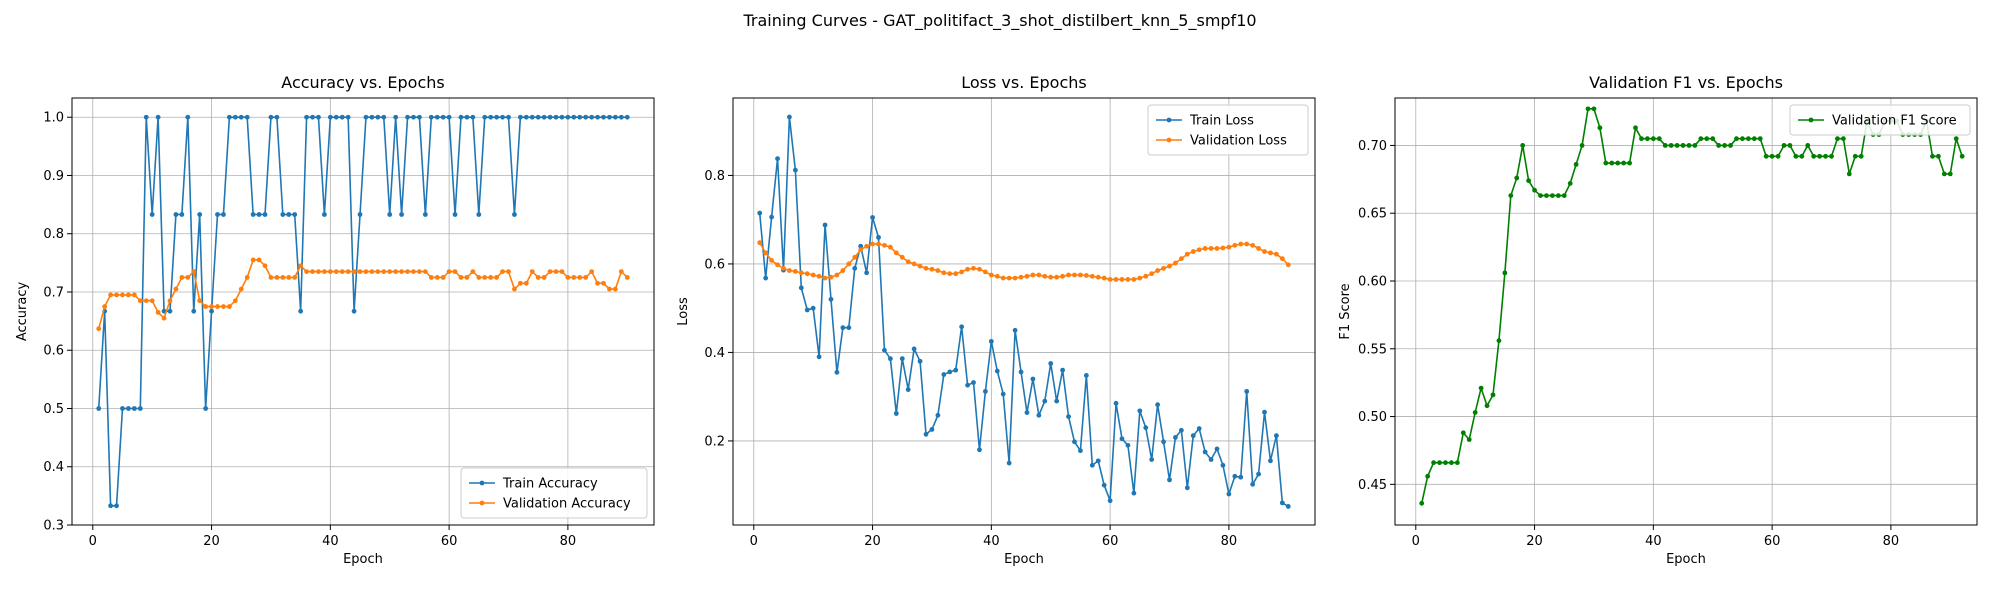  Describe the element at coordinates (363, 559) in the screenshot. I see `x-axis-label: Epoch` at that location.